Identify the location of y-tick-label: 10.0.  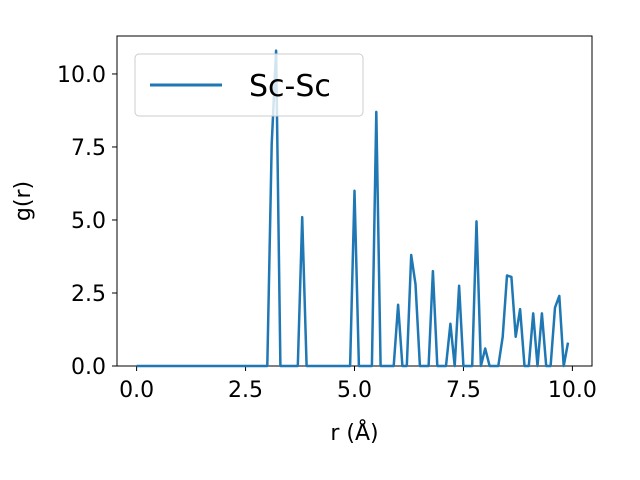
(81, 75).